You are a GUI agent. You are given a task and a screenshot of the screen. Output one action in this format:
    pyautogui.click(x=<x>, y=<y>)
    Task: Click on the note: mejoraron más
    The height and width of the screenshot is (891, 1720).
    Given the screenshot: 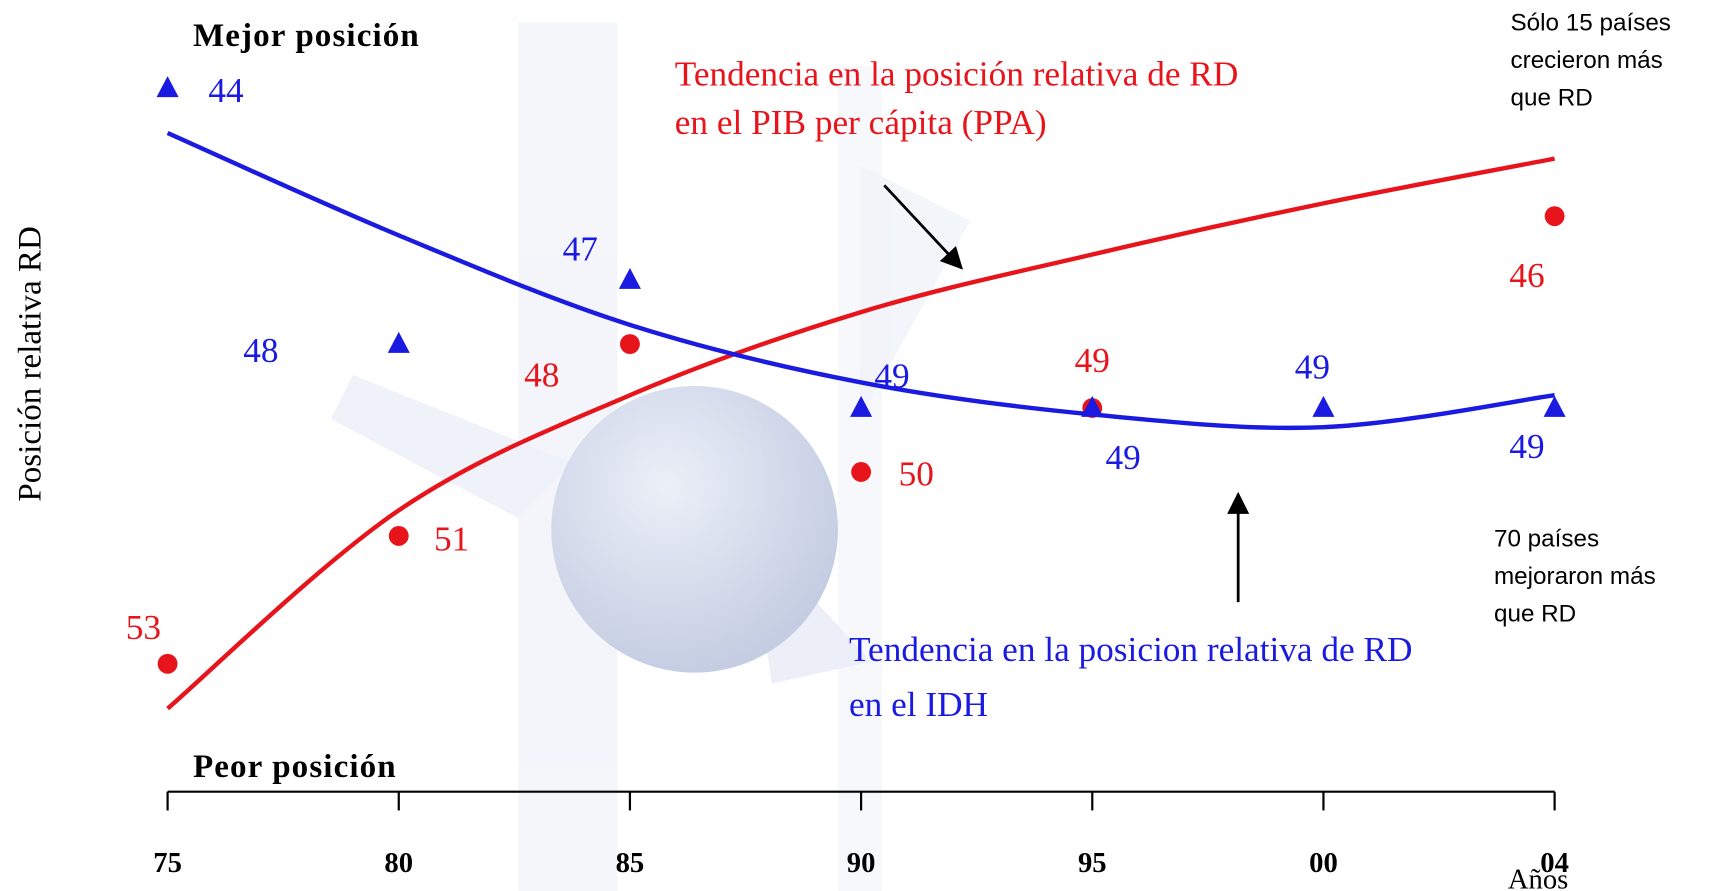 What is the action you would take?
    pyautogui.click(x=1575, y=576)
    